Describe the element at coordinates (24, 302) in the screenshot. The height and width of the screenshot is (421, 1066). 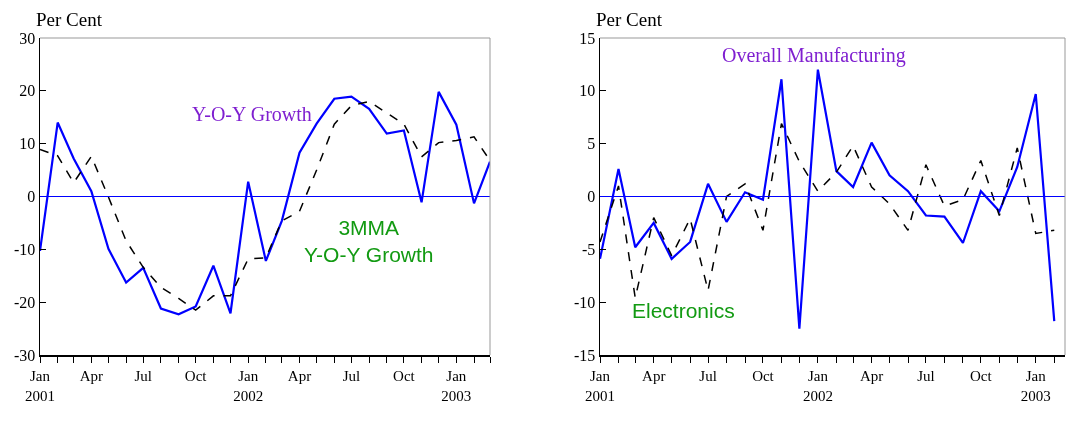
I see `y-tick-label: -20` at that location.